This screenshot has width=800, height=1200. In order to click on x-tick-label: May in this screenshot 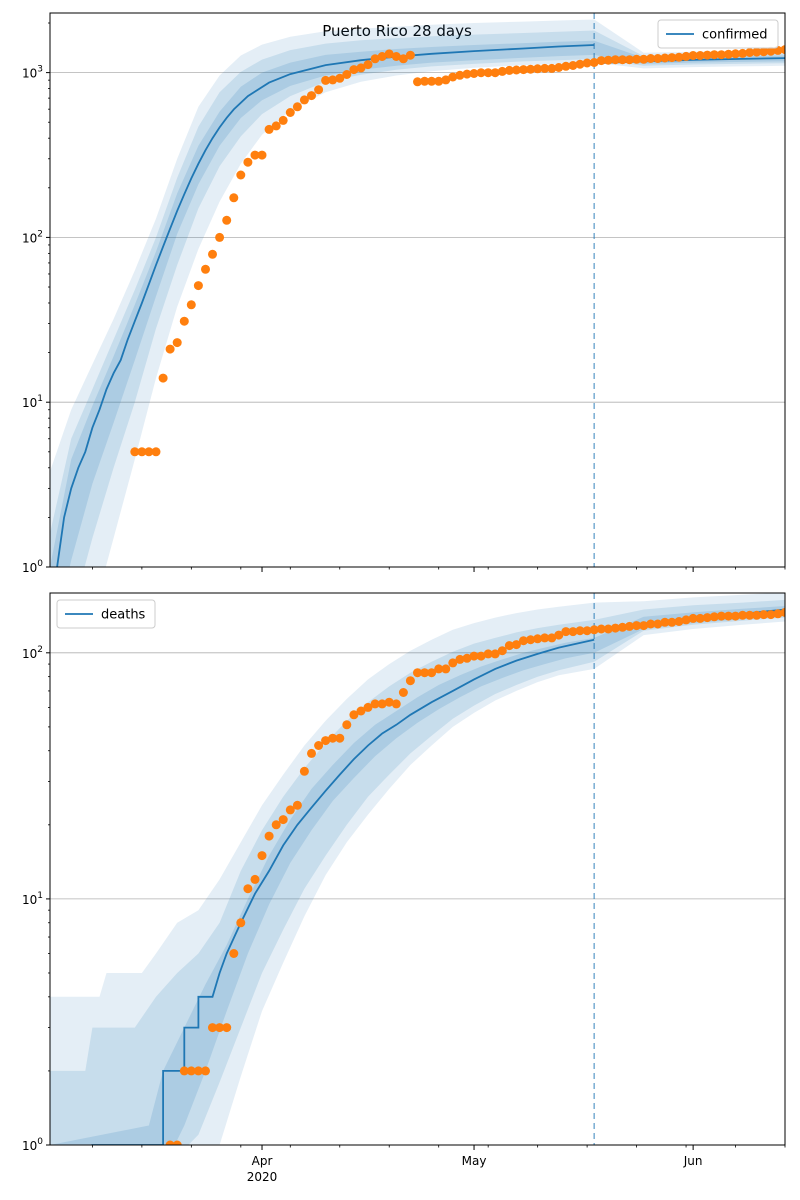, I will do `click(474, 1161)`.